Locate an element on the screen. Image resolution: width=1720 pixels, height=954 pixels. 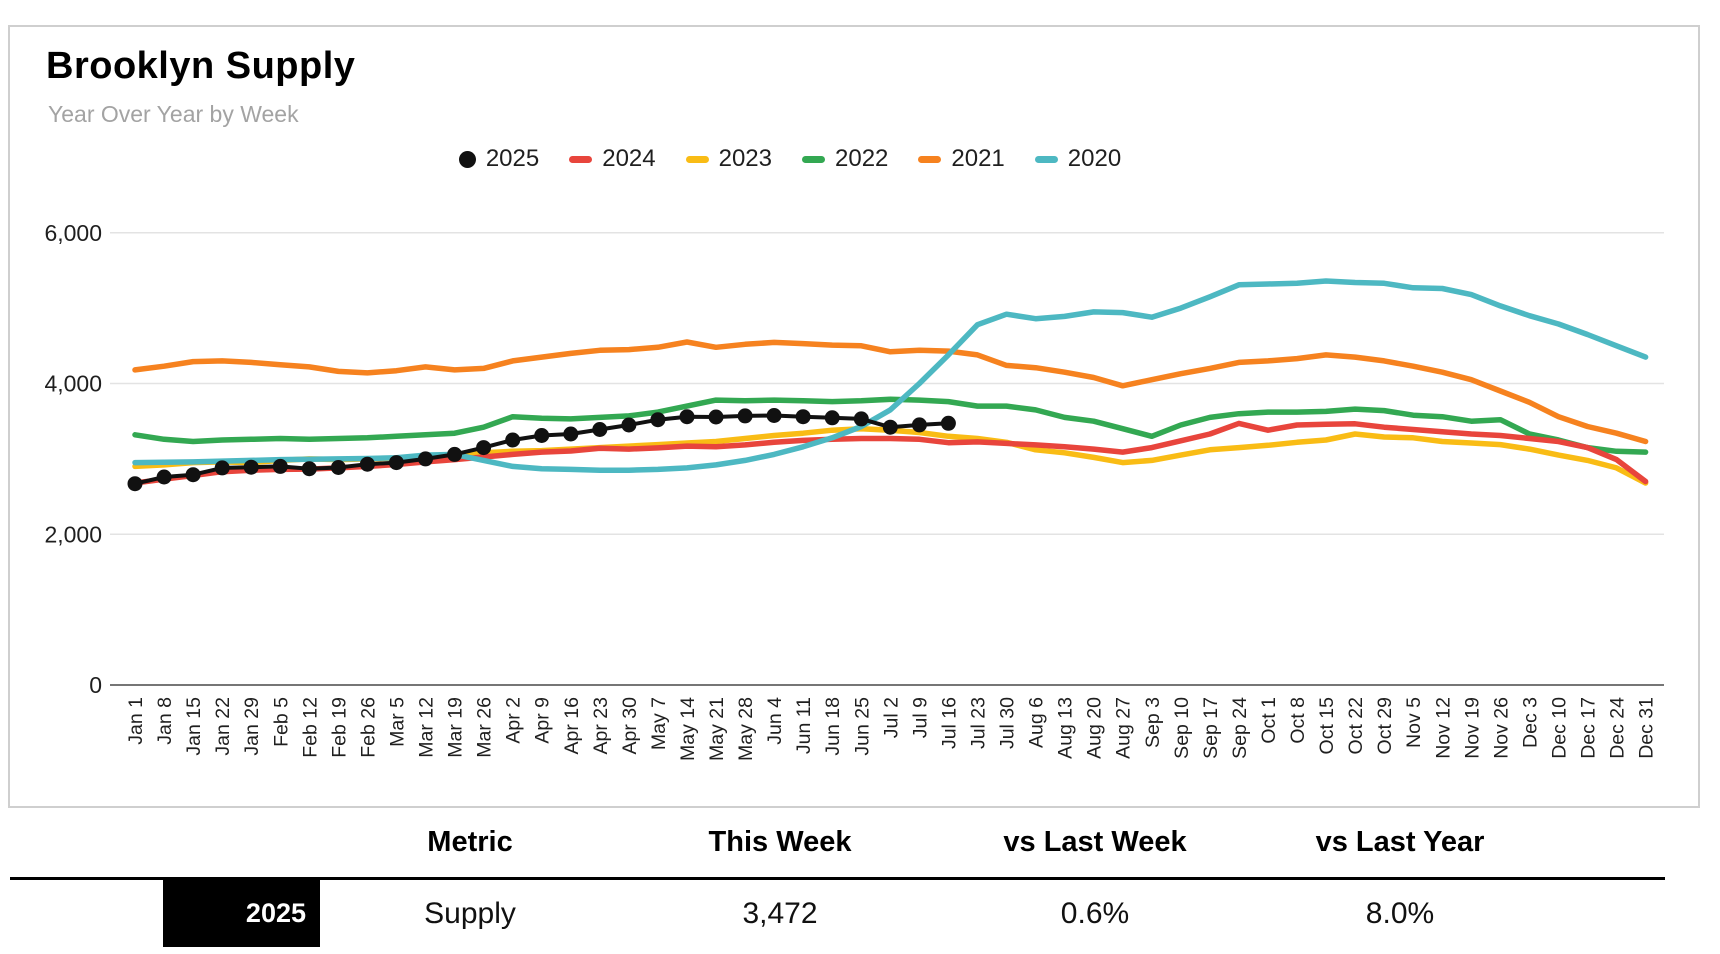
series-line-2021 is located at coordinates (890, 392).